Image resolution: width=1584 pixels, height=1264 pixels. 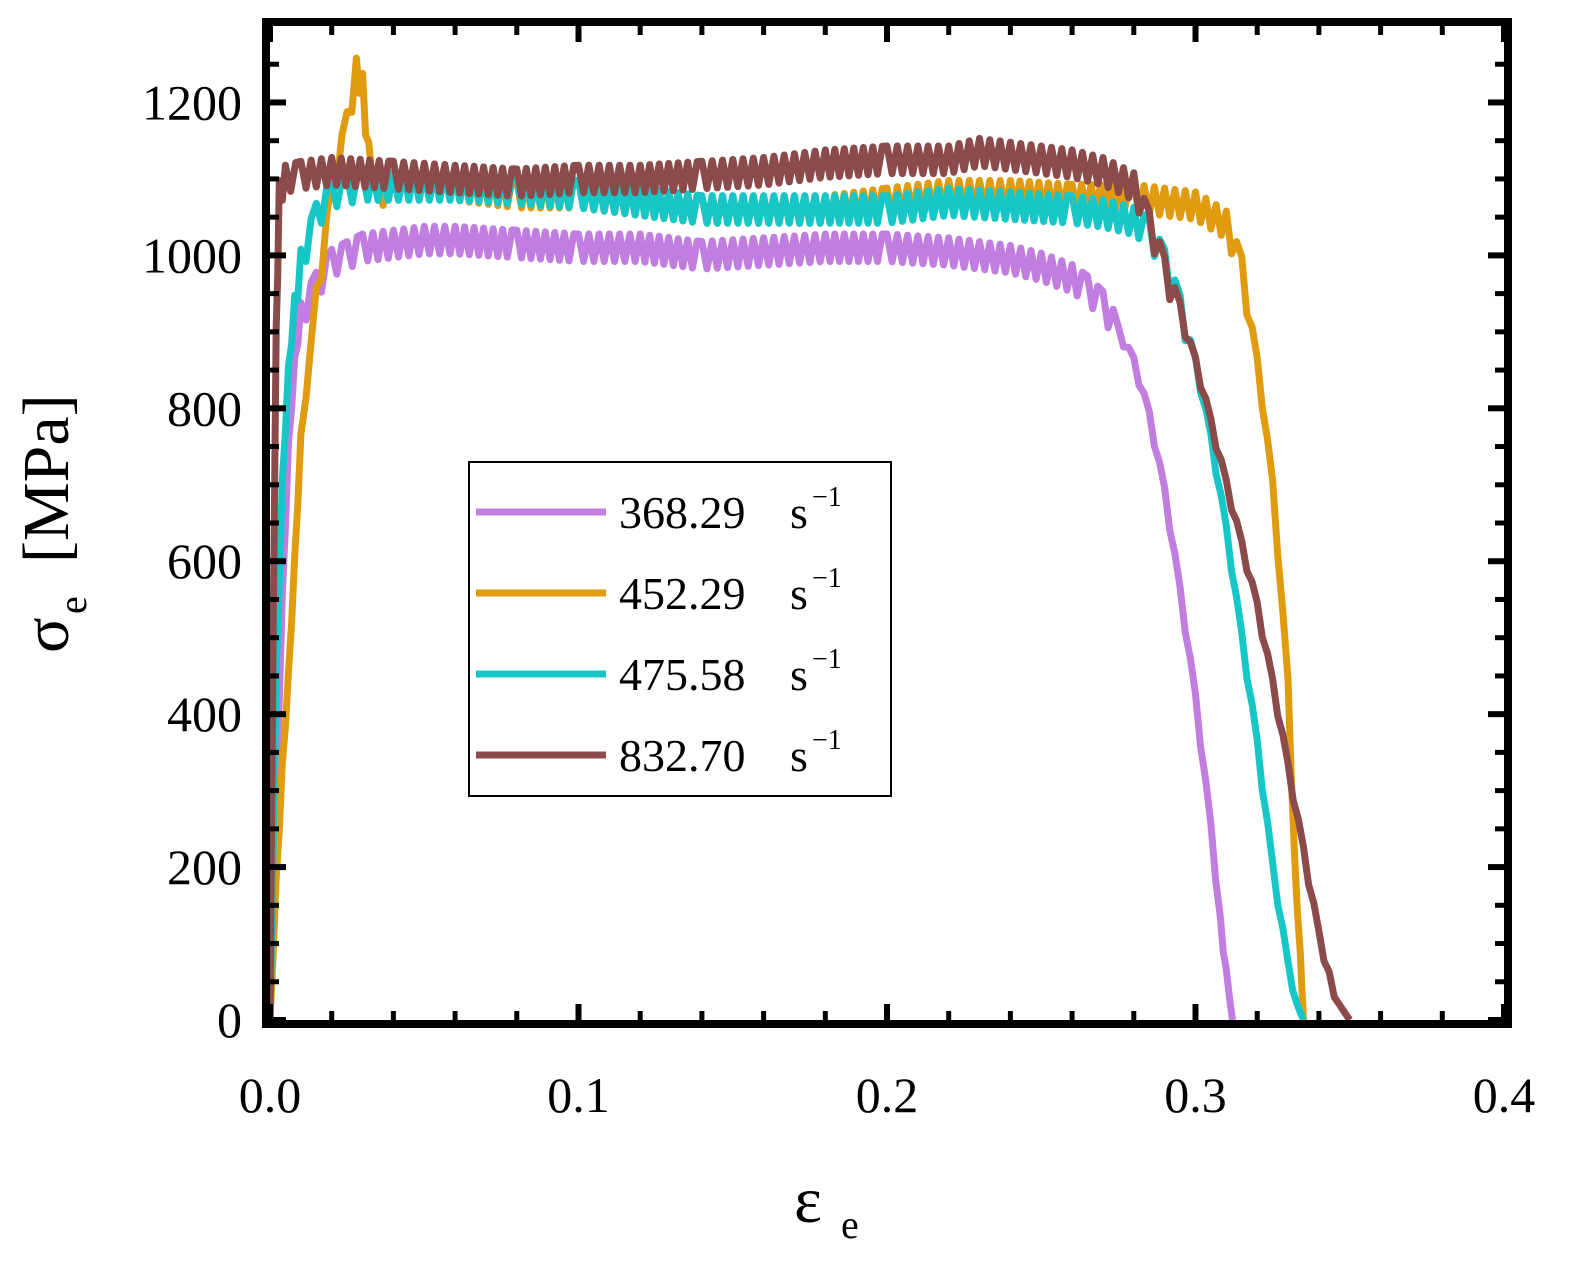 I want to click on legend-label-1: 368.29, so click(x=682, y=512).